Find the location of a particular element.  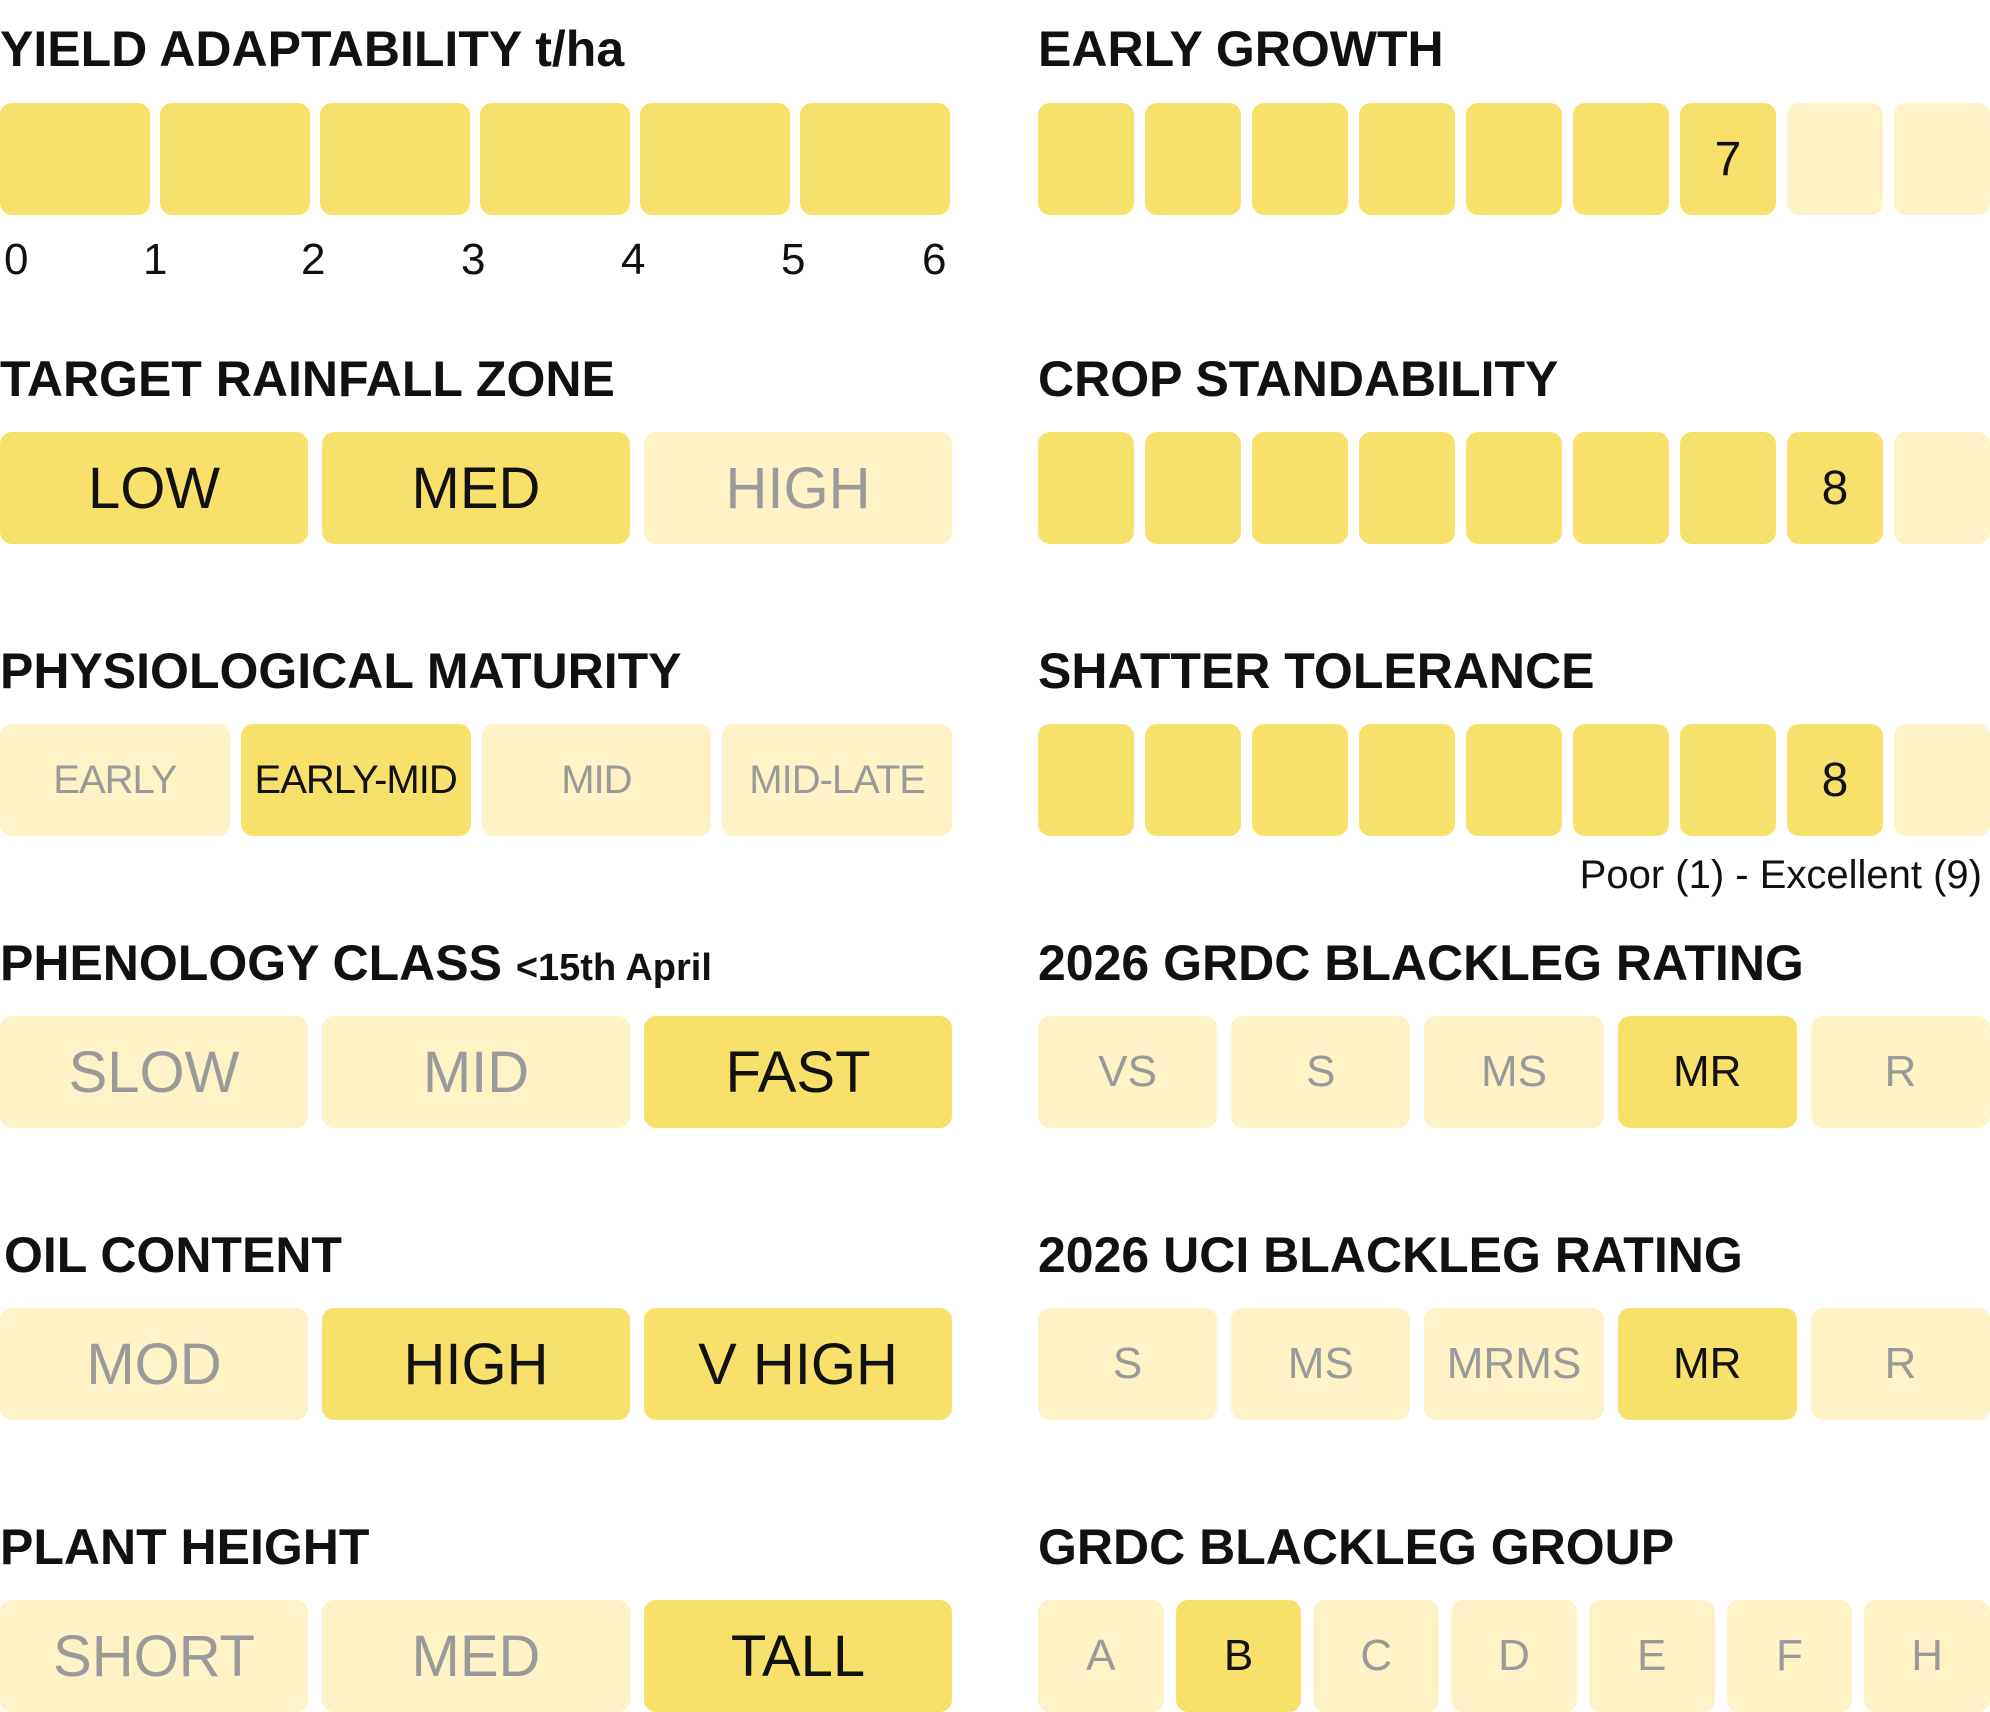

yield-tick: 4 is located at coordinates (633, 259).